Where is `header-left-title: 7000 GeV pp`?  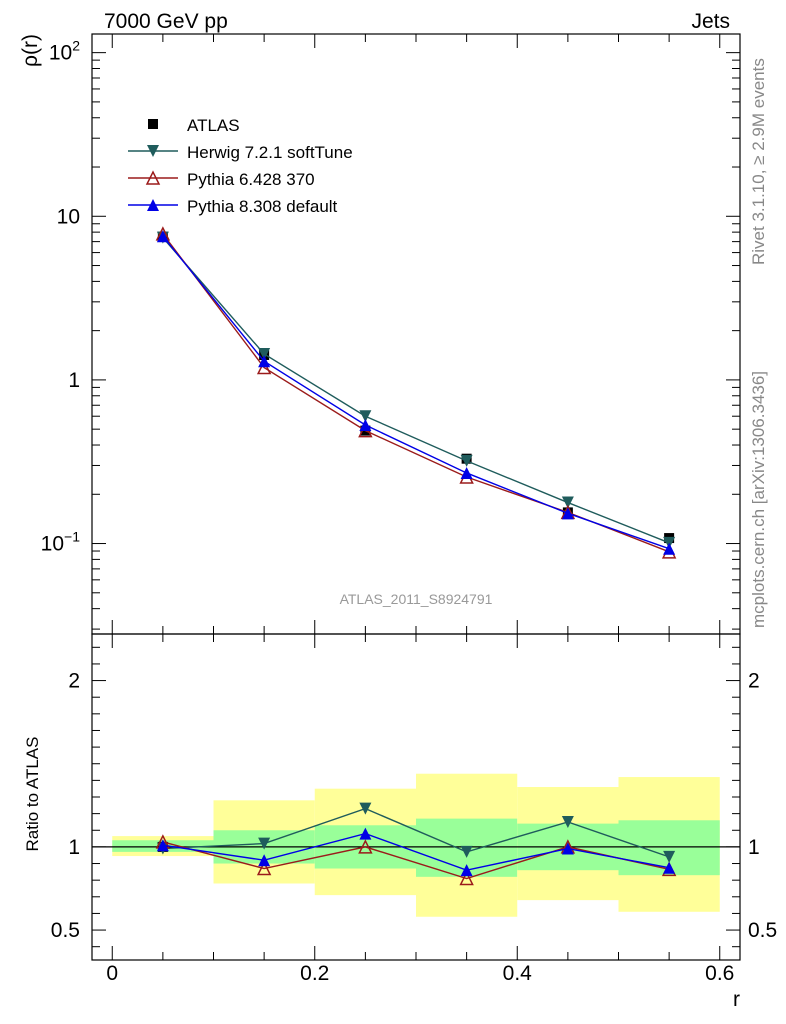 header-left-title: 7000 GeV pp is located at coordinates (166, 21).